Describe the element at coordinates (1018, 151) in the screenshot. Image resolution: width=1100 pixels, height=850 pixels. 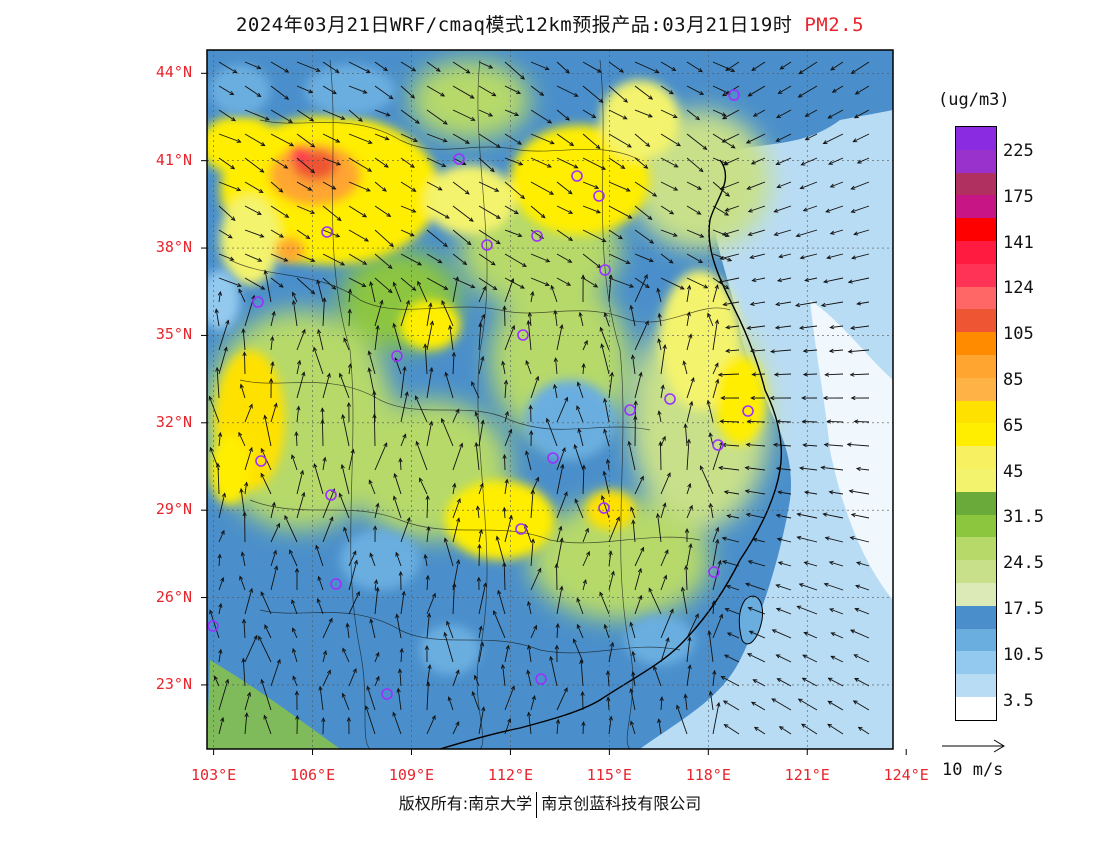
I see `colorbar-label: 225` at that location.